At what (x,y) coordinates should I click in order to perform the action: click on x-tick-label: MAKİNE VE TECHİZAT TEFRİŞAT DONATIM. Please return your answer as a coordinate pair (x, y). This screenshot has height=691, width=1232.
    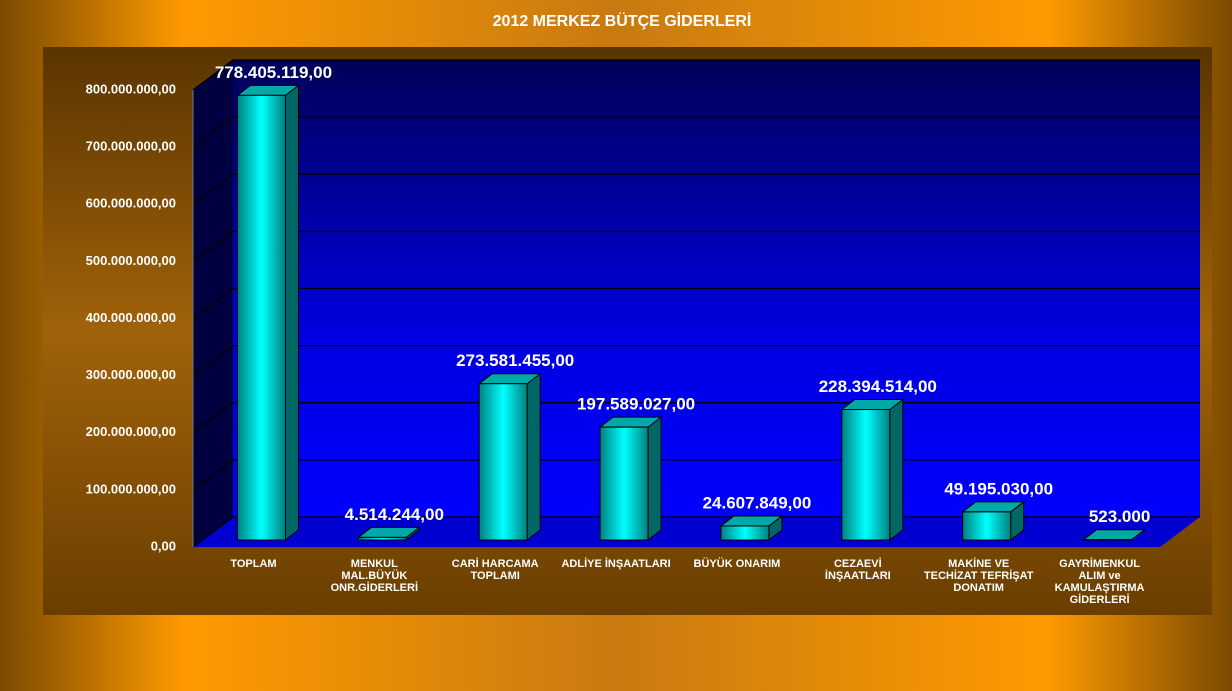
    Looking at the image, I should click on (978, 576).